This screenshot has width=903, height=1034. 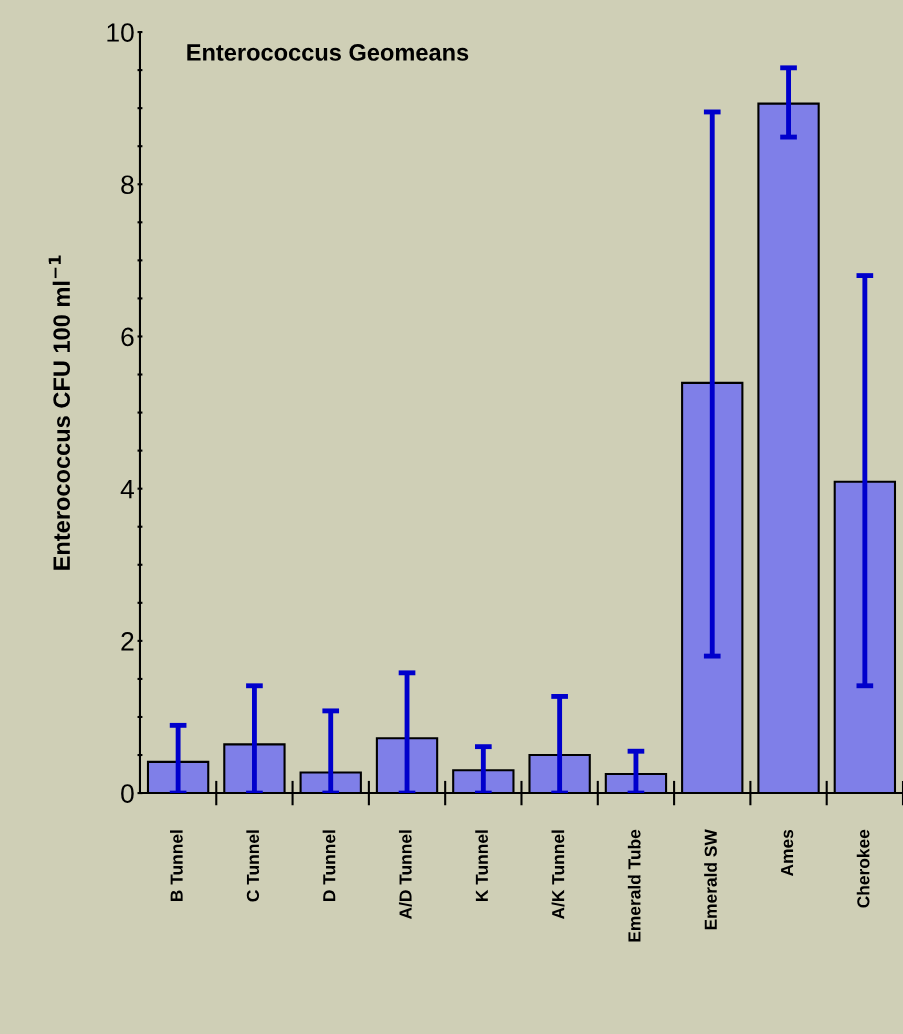 I want to click on y-tick-label: 2, so click(x=127, y=641).